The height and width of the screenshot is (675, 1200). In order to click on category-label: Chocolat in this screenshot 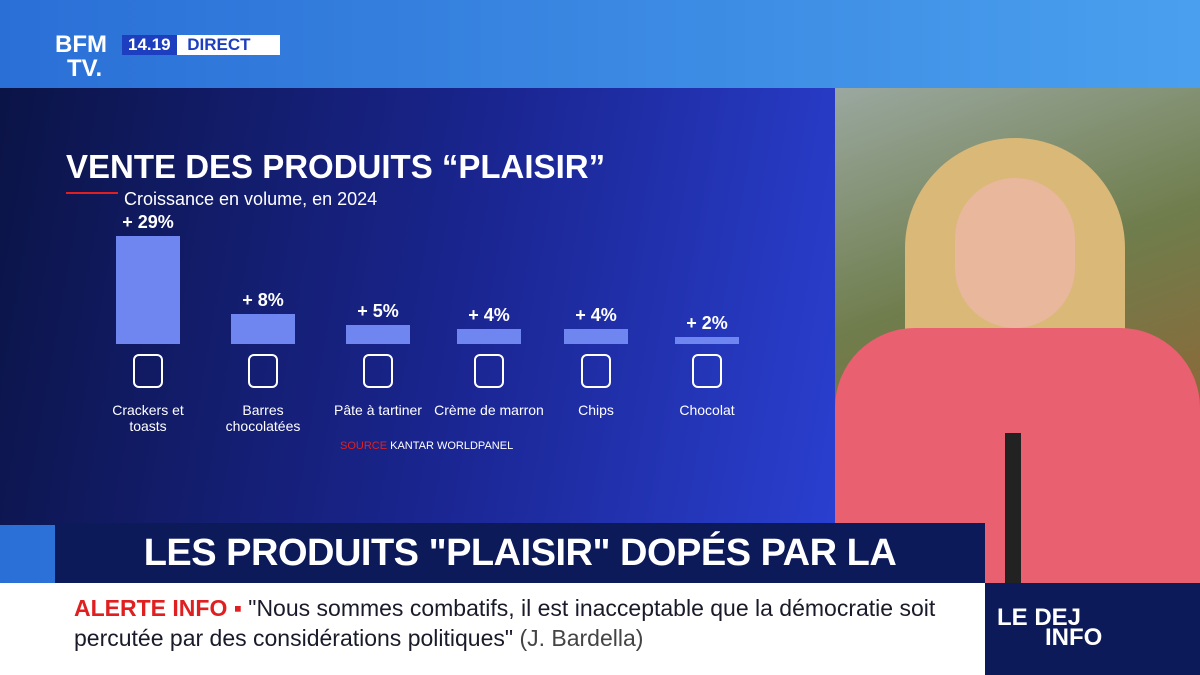, I will do `click(707, 410)`.